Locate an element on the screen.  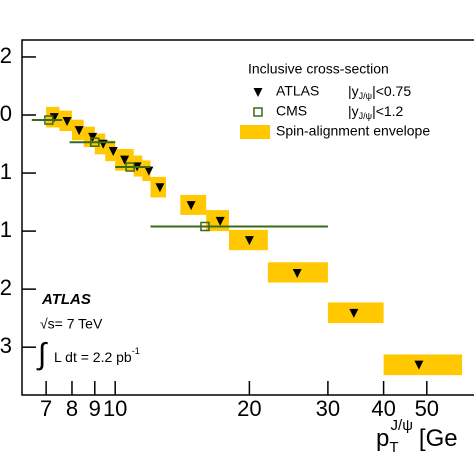
x-tick-label: 9 is located at coordinates (95, 408).